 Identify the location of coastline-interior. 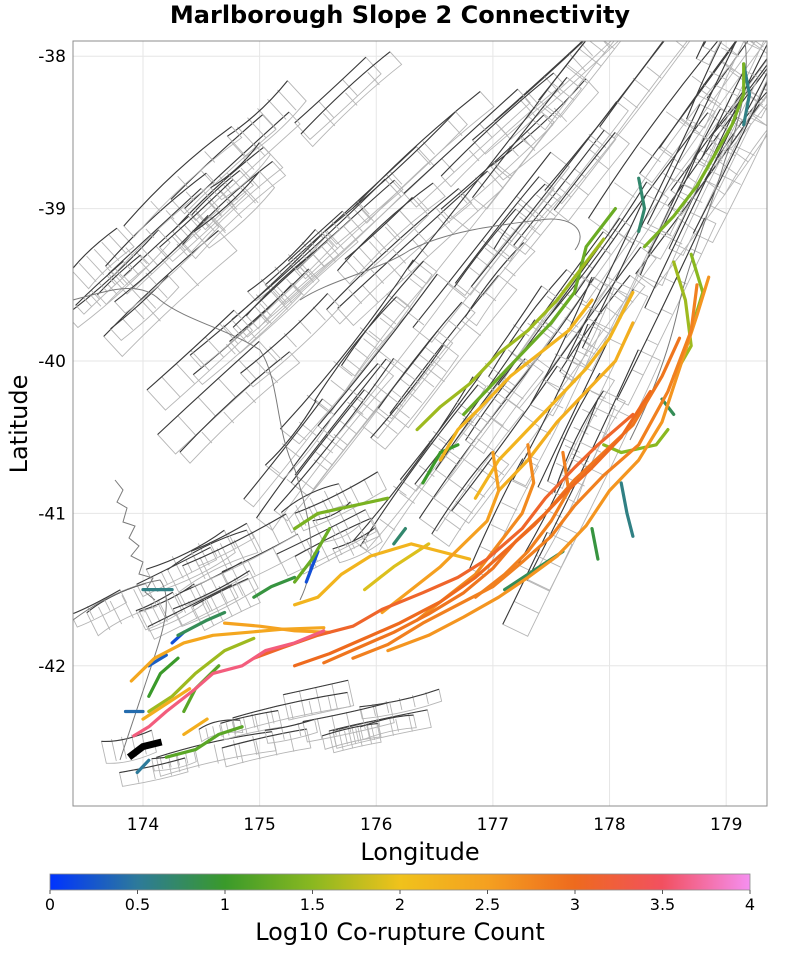
(440, 259).